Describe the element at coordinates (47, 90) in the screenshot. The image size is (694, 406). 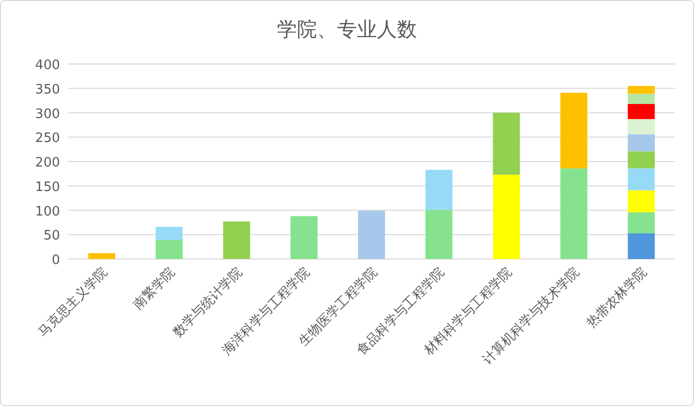
I see `y-tick-label: 350` at that location.